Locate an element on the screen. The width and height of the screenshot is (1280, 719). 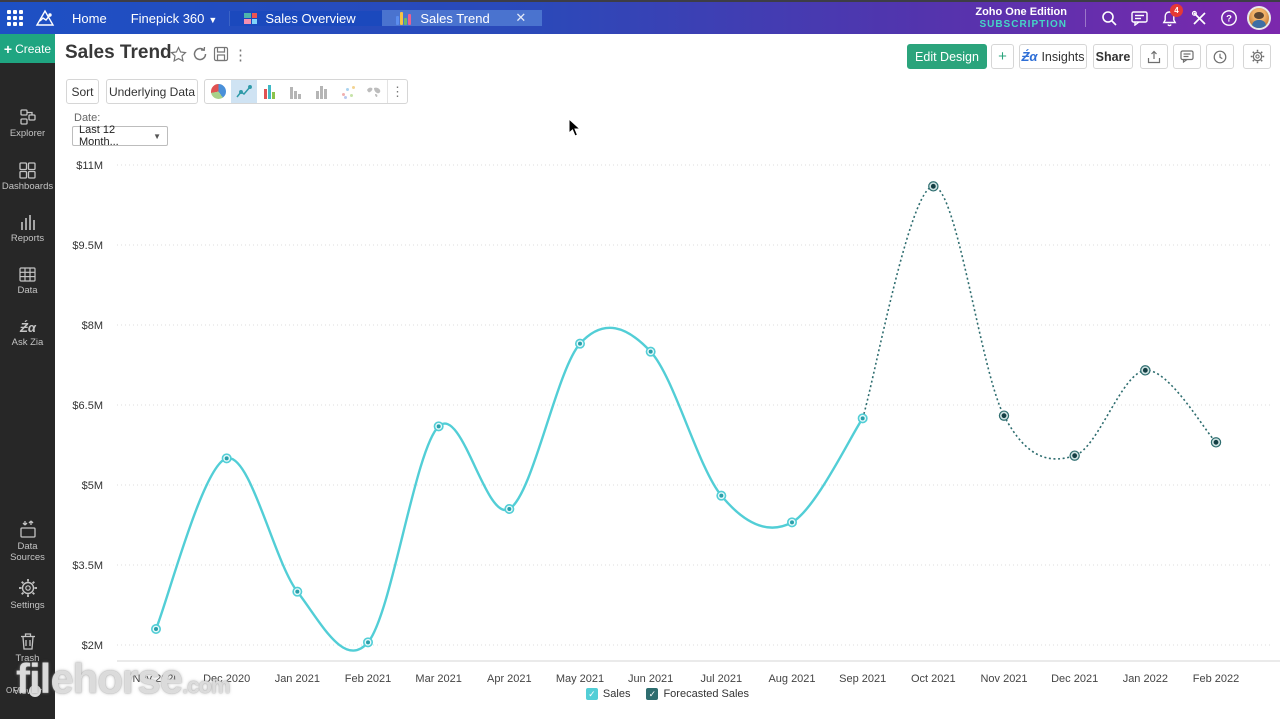
sidebar-item-viewer: OFF Viewer is located at coordinates (24, 691).